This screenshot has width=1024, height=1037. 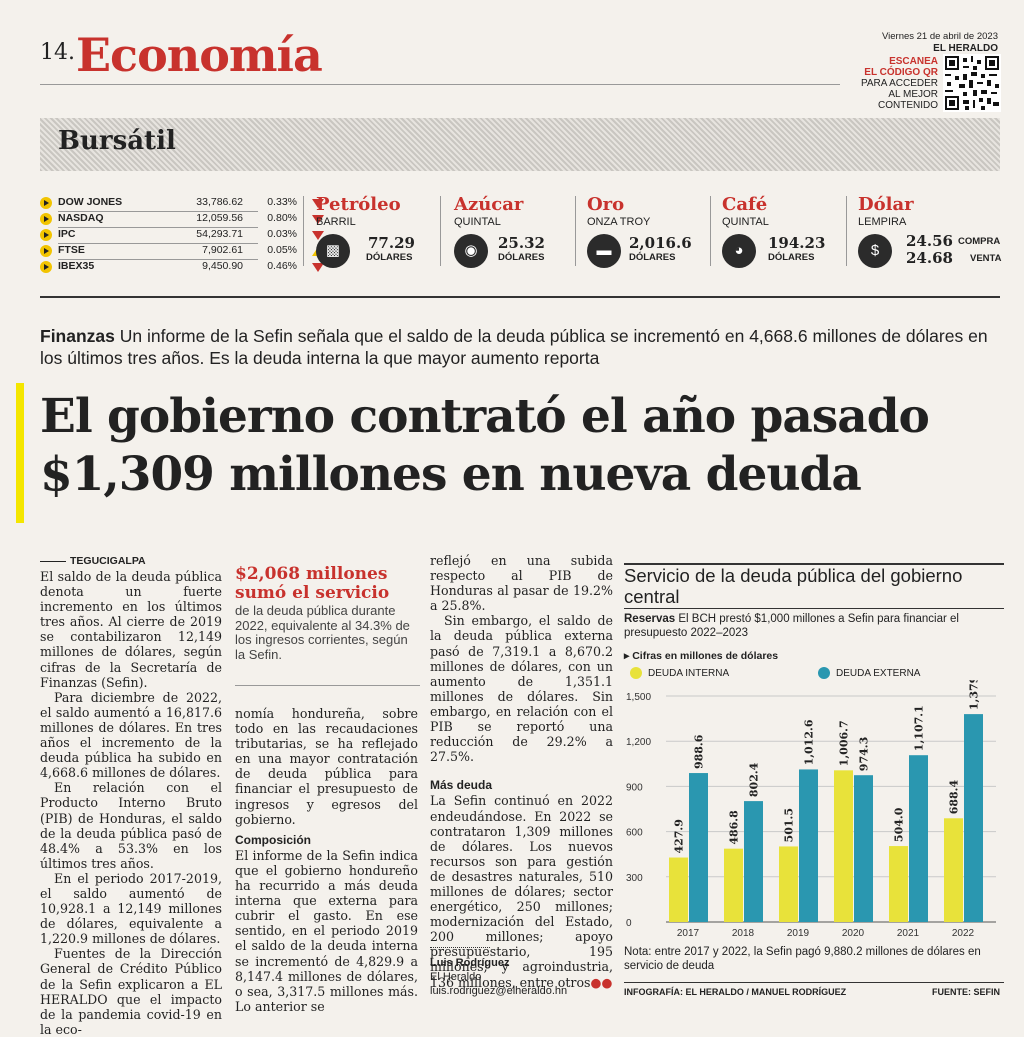 I want to click on chart-units: ▸ Cifras en millones de dólares, so click(x=701, y=656).